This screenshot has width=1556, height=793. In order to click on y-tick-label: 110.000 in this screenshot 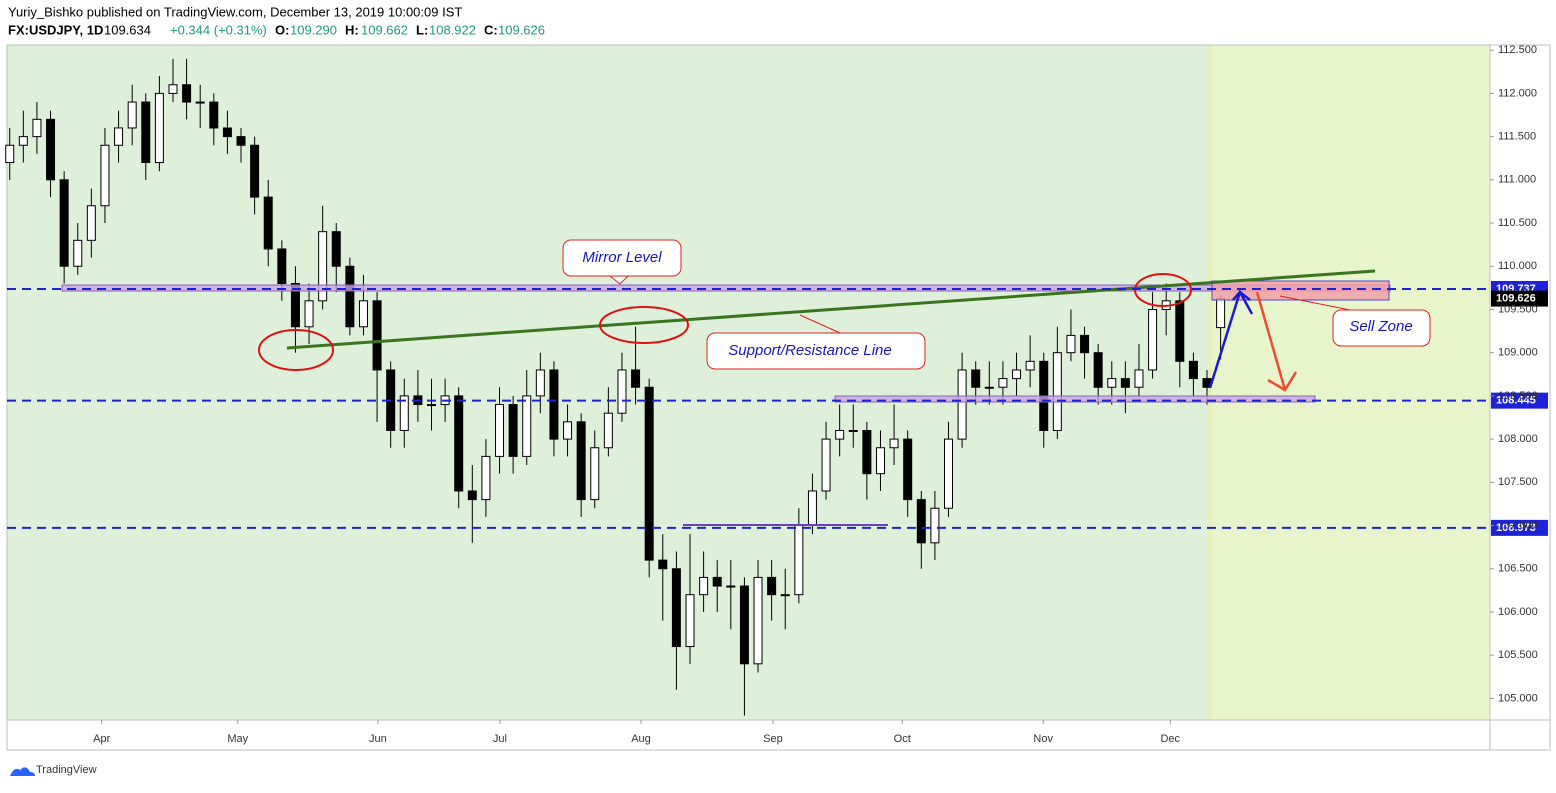, I will do `click(1517, 266)`.